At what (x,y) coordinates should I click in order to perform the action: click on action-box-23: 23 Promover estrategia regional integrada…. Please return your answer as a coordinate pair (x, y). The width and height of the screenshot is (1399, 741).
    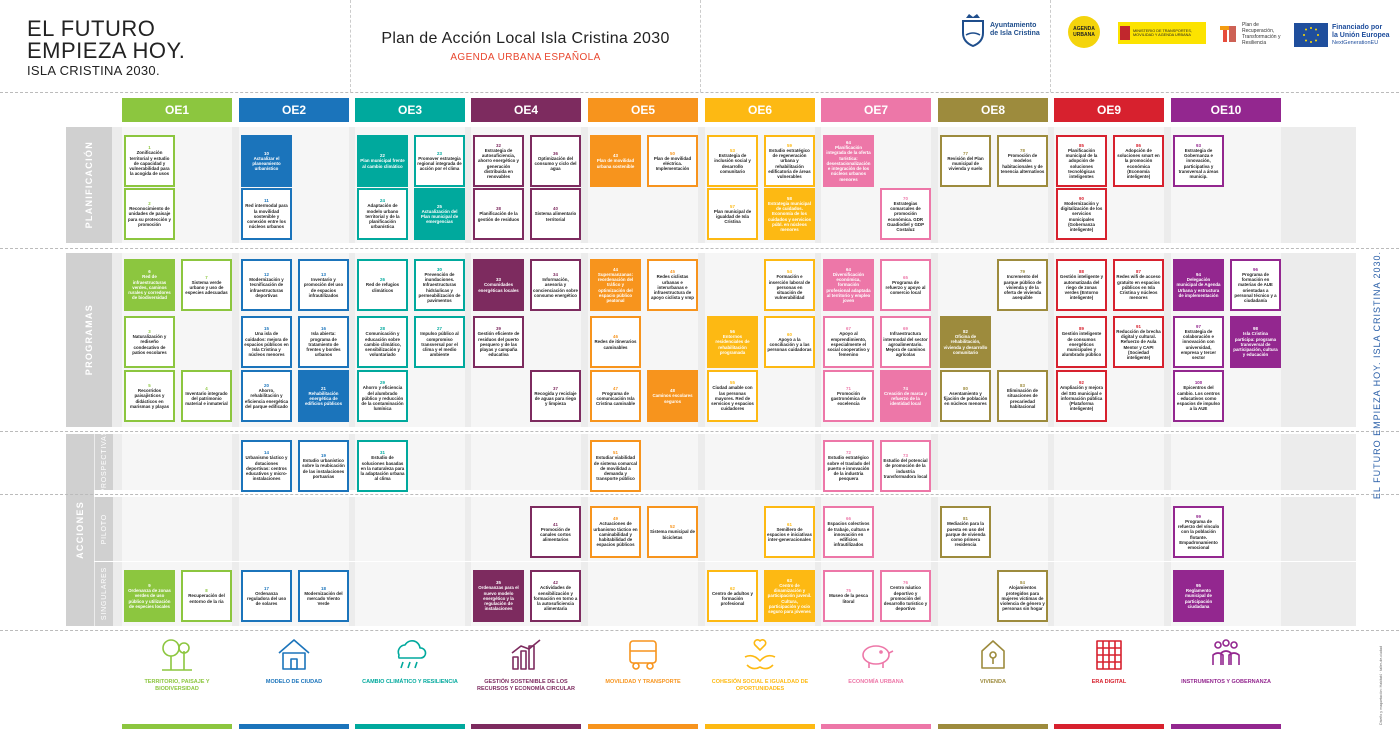
    Looking at the image, I should click on (439, 161).